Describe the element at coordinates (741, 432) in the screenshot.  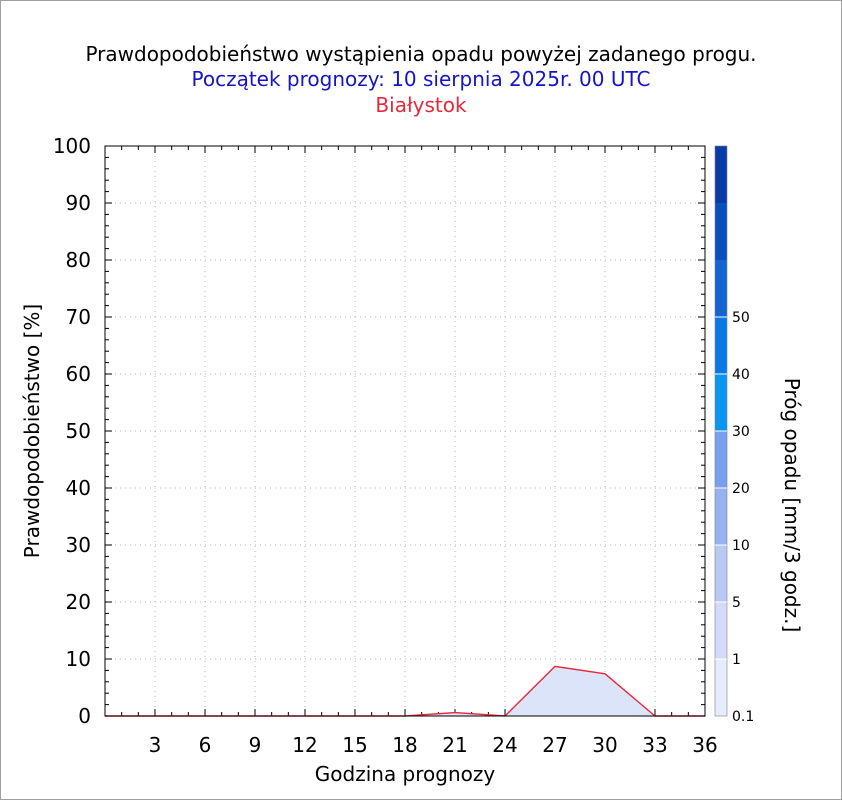
I see `colorbar-tick-label-5: 30` at that location.